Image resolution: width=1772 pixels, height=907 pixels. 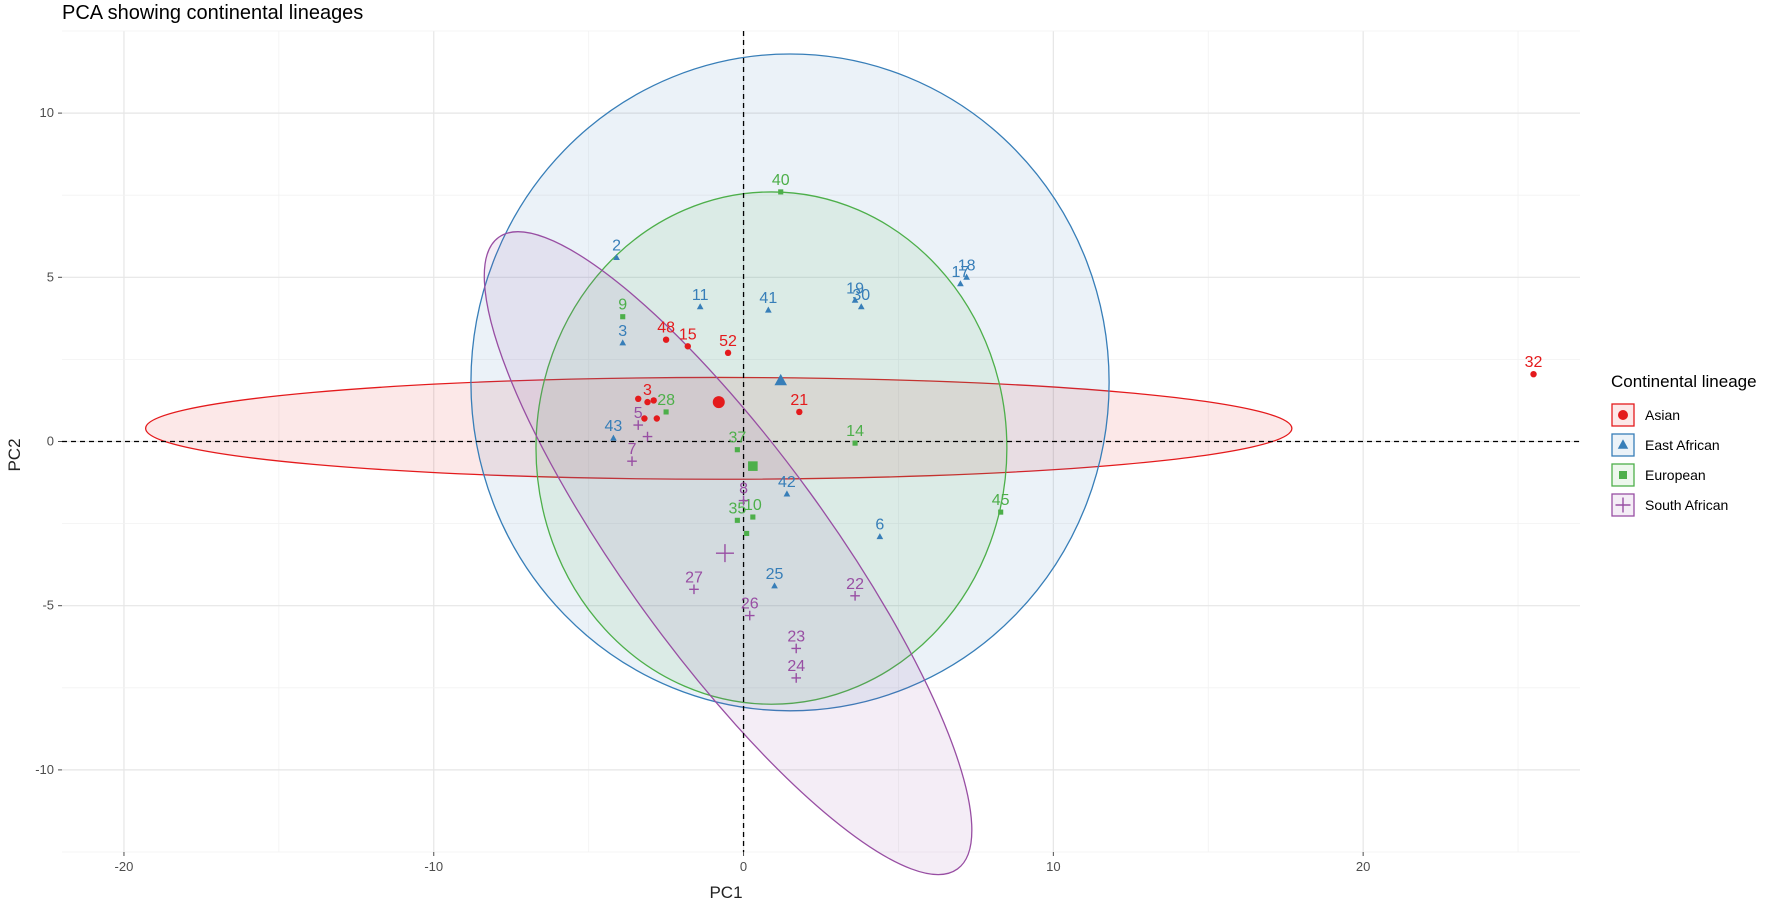 I want to click on centroid-east-african, so click(x=780, y=379).